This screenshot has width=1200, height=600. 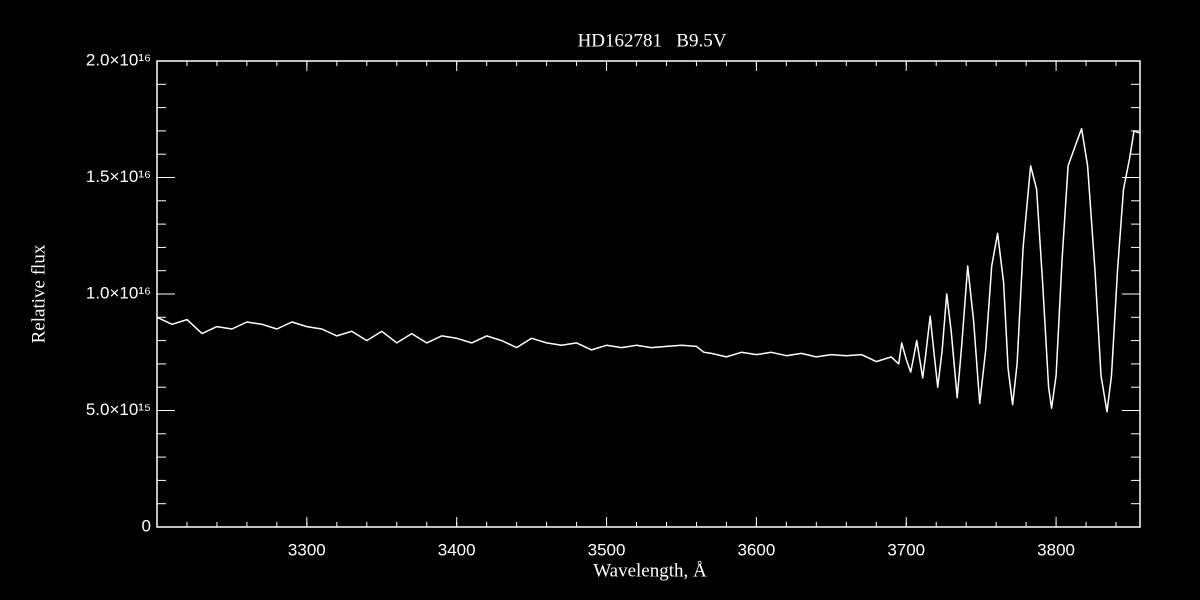 I want to click on x-axis-label: Wavelength, Å, so click(x=650, y=570).